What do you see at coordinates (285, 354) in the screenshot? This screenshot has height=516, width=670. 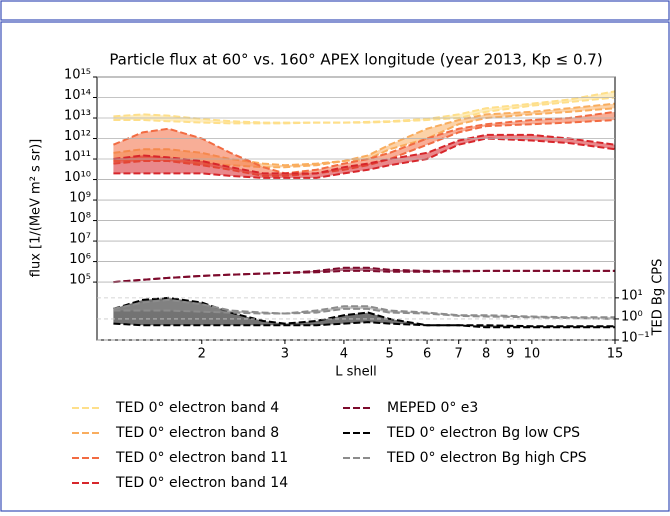 I see `x-tick-label: 3` at bounding box center [285, 354].